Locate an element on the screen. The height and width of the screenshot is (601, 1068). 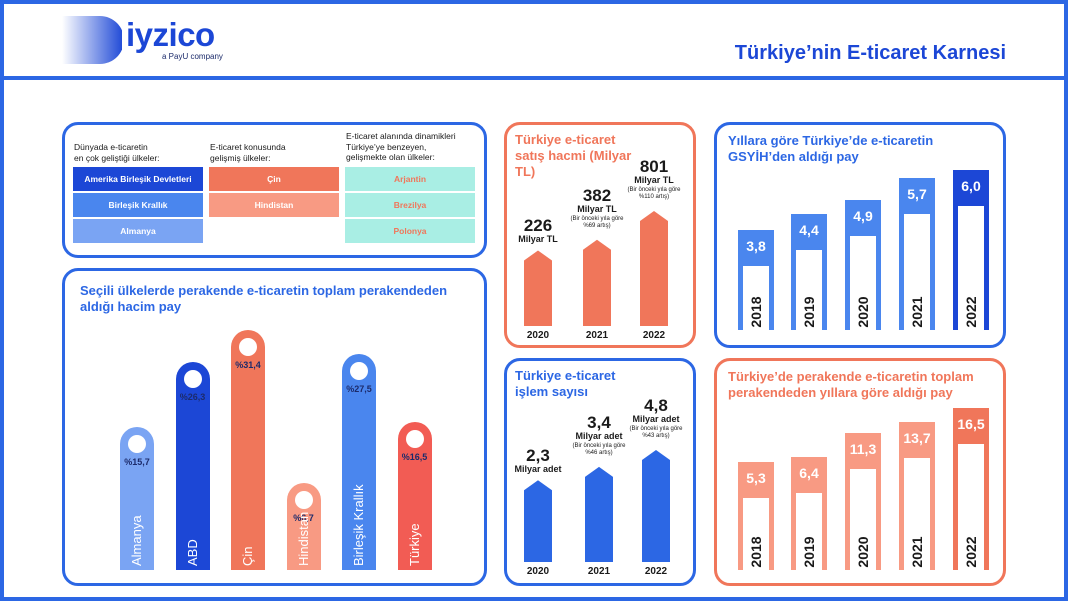
value-label: %31,4 is located at coordinates (248, 365).